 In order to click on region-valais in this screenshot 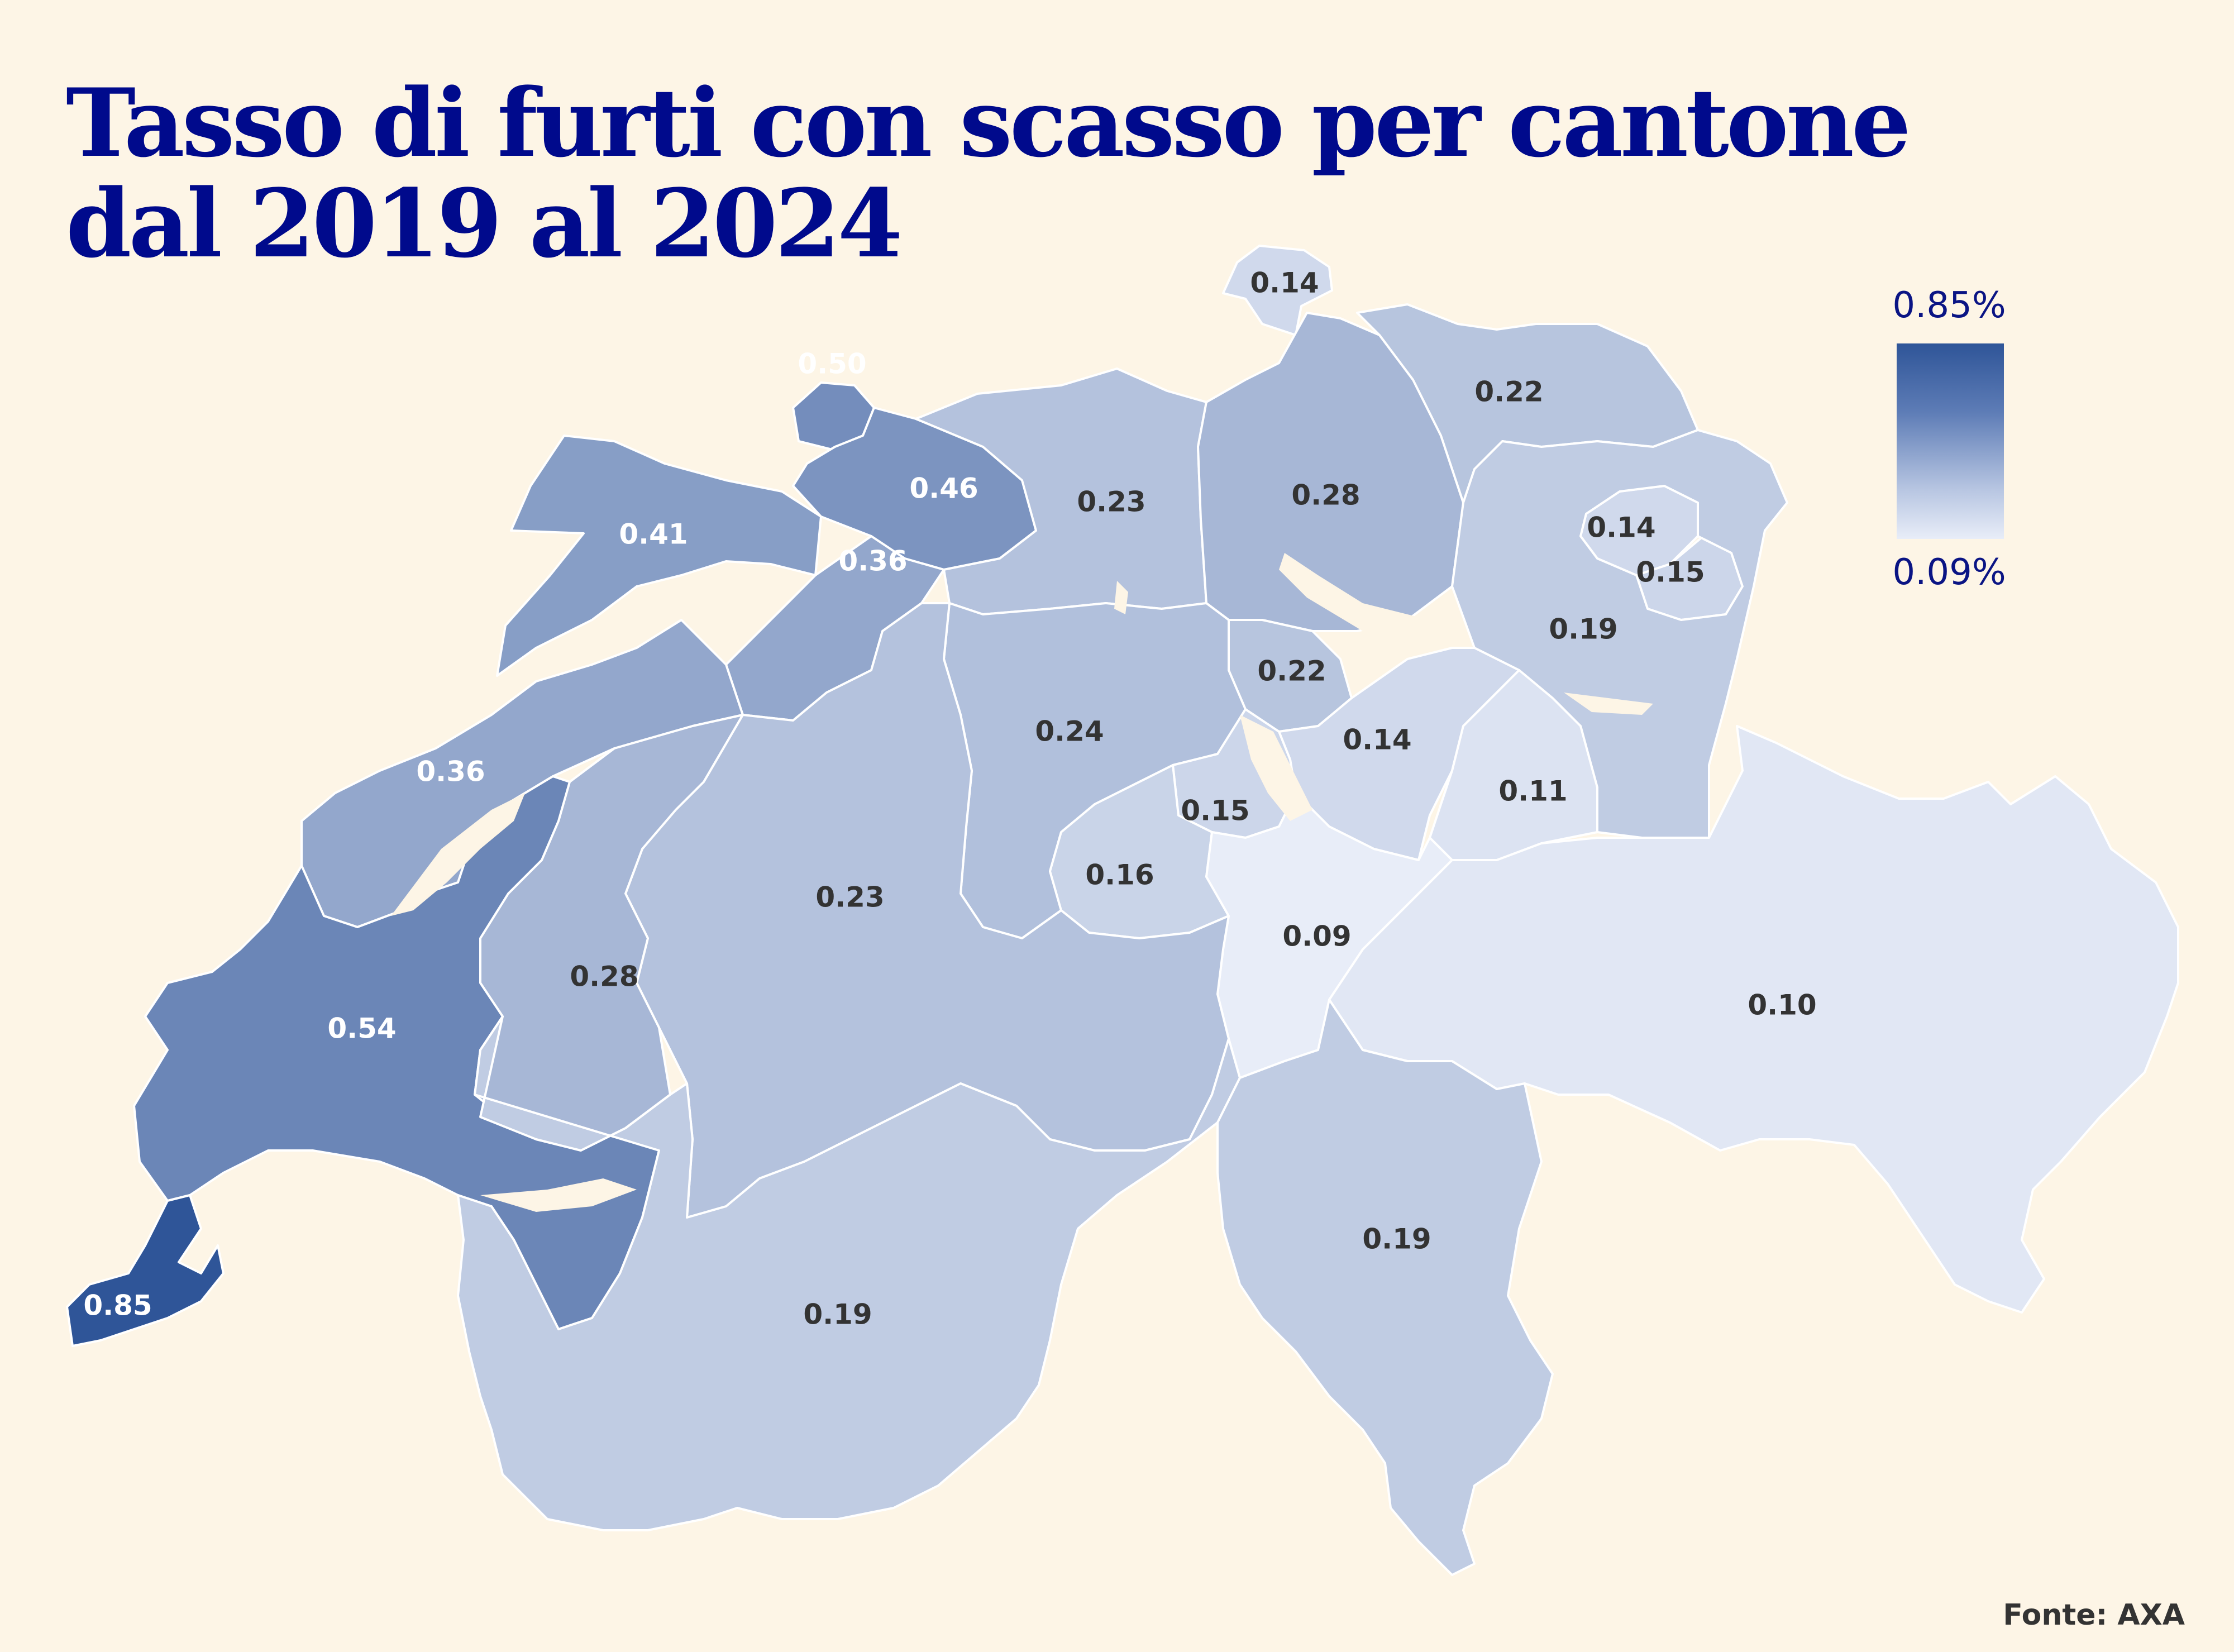, I will do `click(849, 1273)`.